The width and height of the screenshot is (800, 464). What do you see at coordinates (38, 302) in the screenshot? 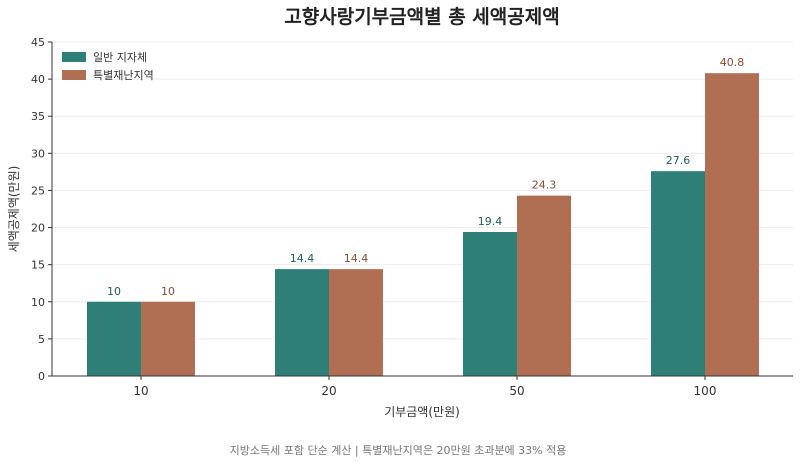
I see `y-tick-label: 10` at bounding box center [38, 302].